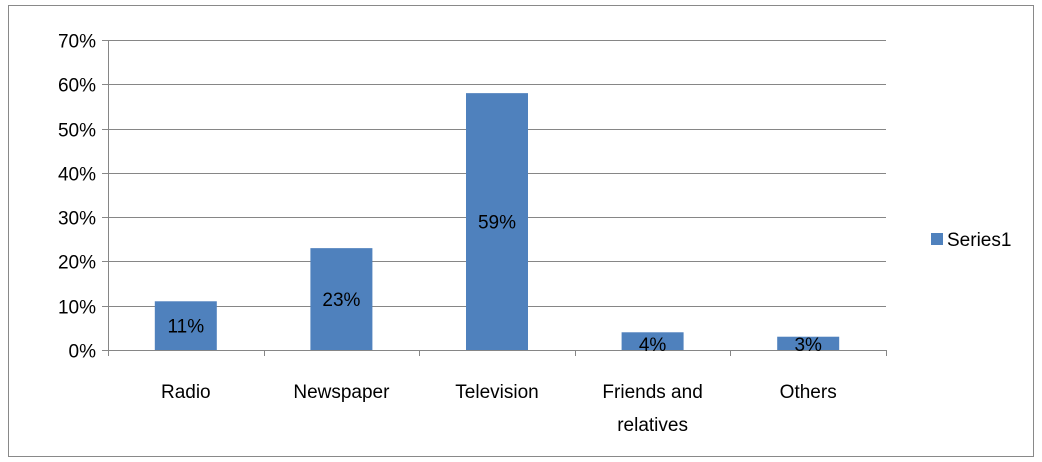 The height and width of the screenshot is (462, 1042). I want to click on x-tick-label: Friends and relatives, so click(652, 409).